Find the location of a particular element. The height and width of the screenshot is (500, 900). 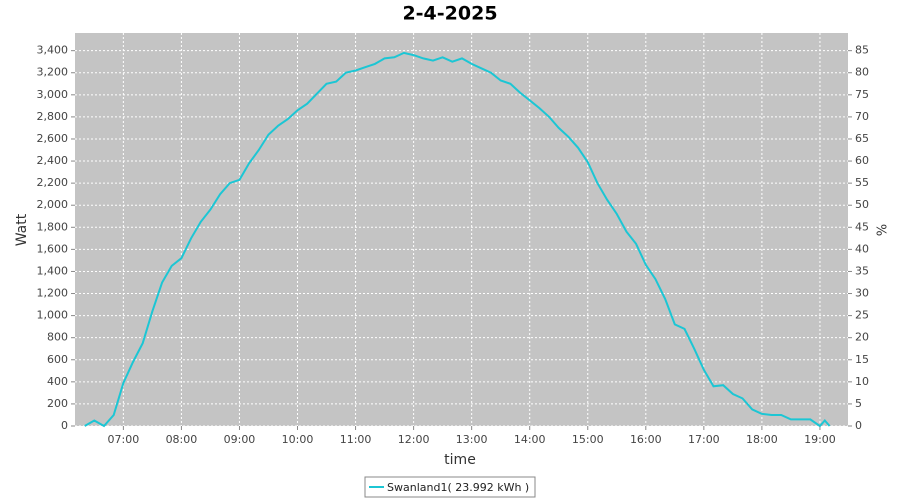

y-tick-label: 2,600 is located at coordinates (53, 138).